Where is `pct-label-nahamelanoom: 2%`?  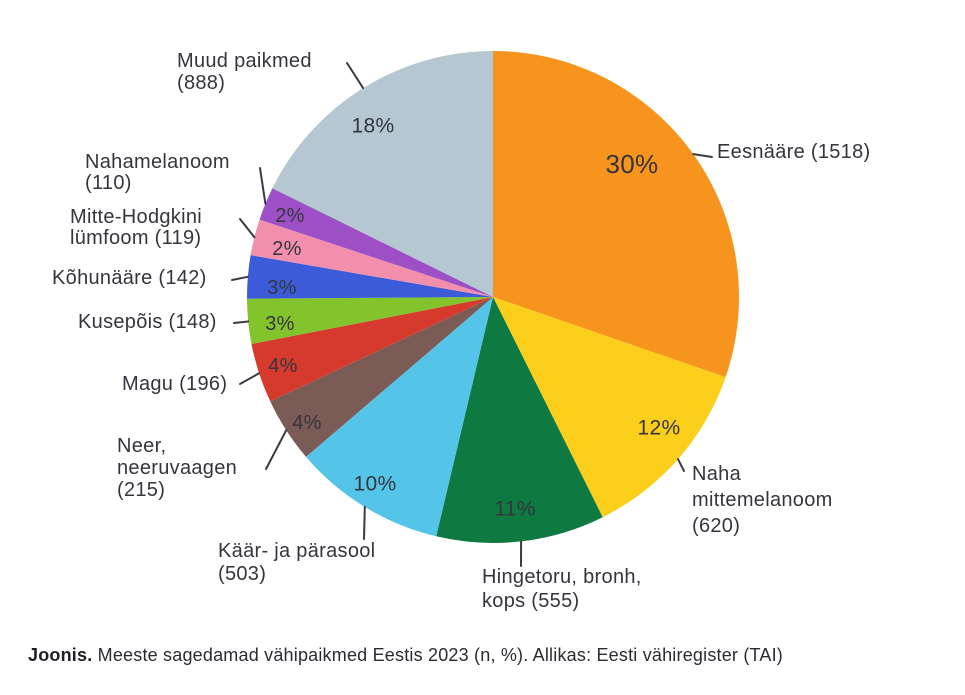 pct-label-nahamelanoom: 2% is located at coordinates (290, 216).